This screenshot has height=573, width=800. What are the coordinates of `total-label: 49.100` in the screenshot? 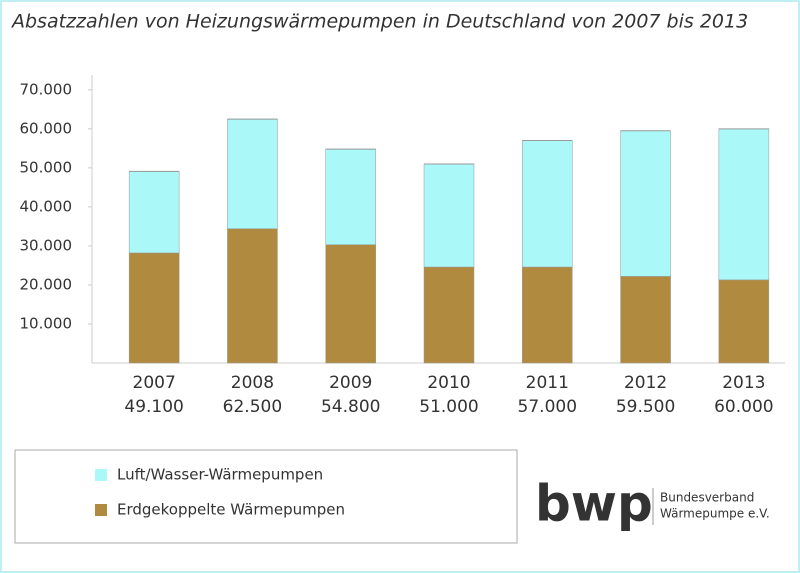 It's located at (153, 407).